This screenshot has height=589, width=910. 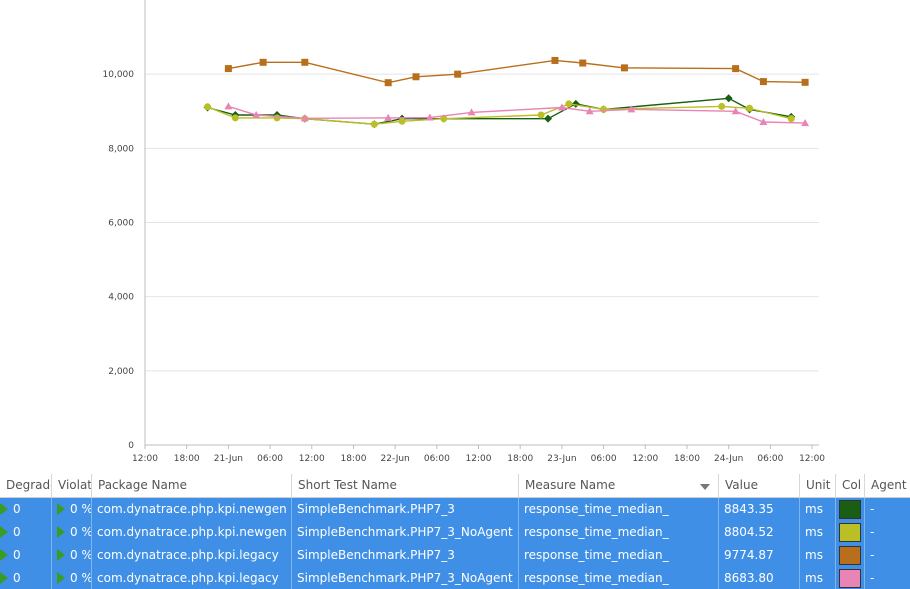 I want to click on y-tick-label: 4,000, so click(x=121, y=298).